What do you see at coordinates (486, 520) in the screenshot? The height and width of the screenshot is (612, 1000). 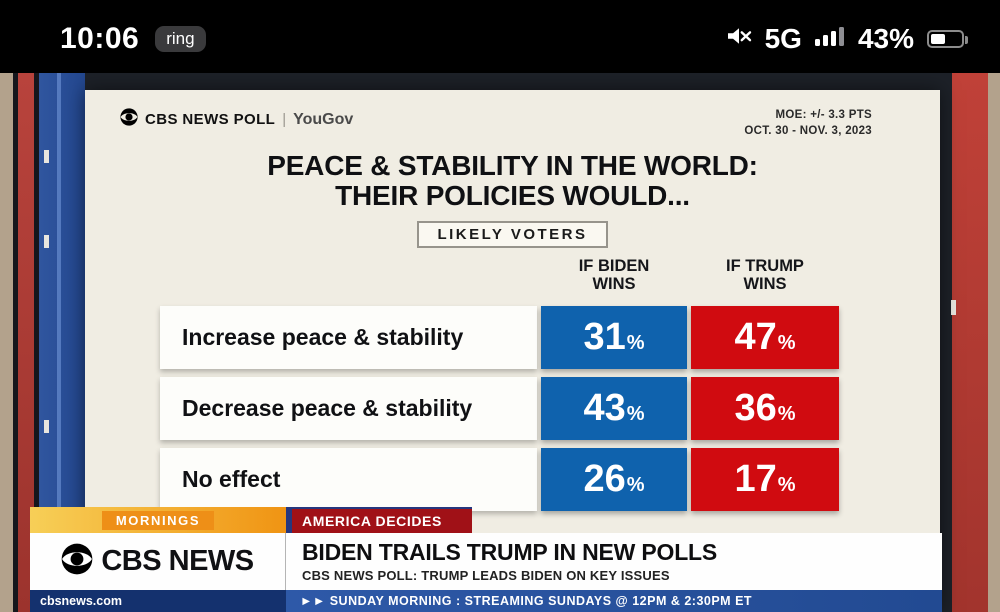 I see `chyron-top-row: MORNINGS AMERICA DECIDES` at bounding box center [486, 520].